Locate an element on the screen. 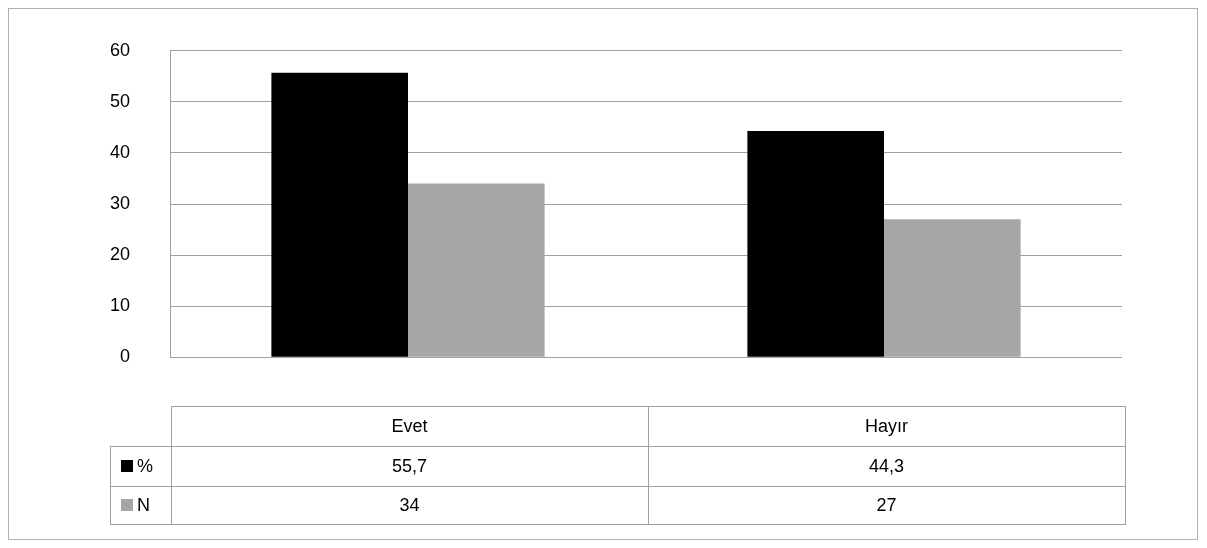  data-label: 34 is located at coordinates (409, 505).